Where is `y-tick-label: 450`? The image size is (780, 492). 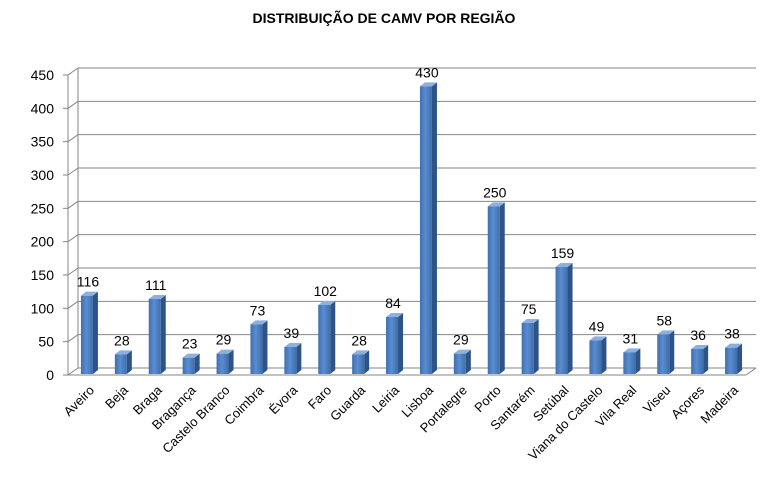 y-tick-label: 450 is located at coordinates (43, 75).